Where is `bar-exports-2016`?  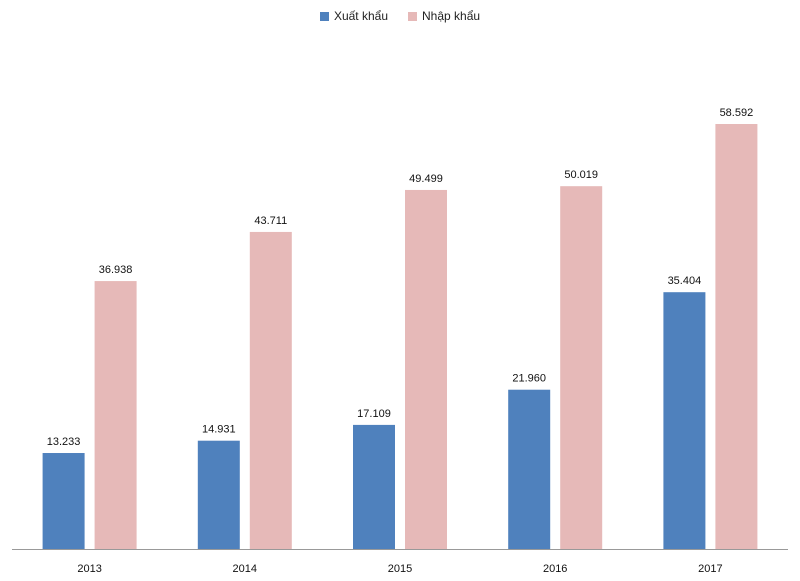
bar-exports-2016 is located at coordinates (529, 469).